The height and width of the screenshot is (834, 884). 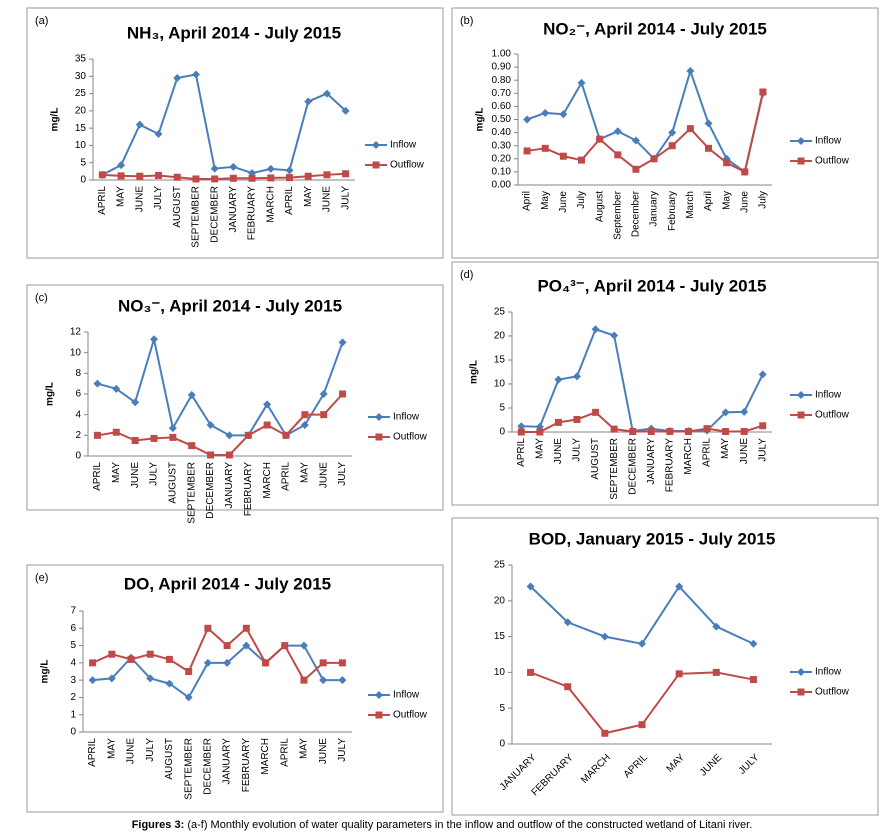 What do you see at coordinates (466, 21) in the screenshot?
I see `panel-label: (b)` at bounding box center [466, 21].